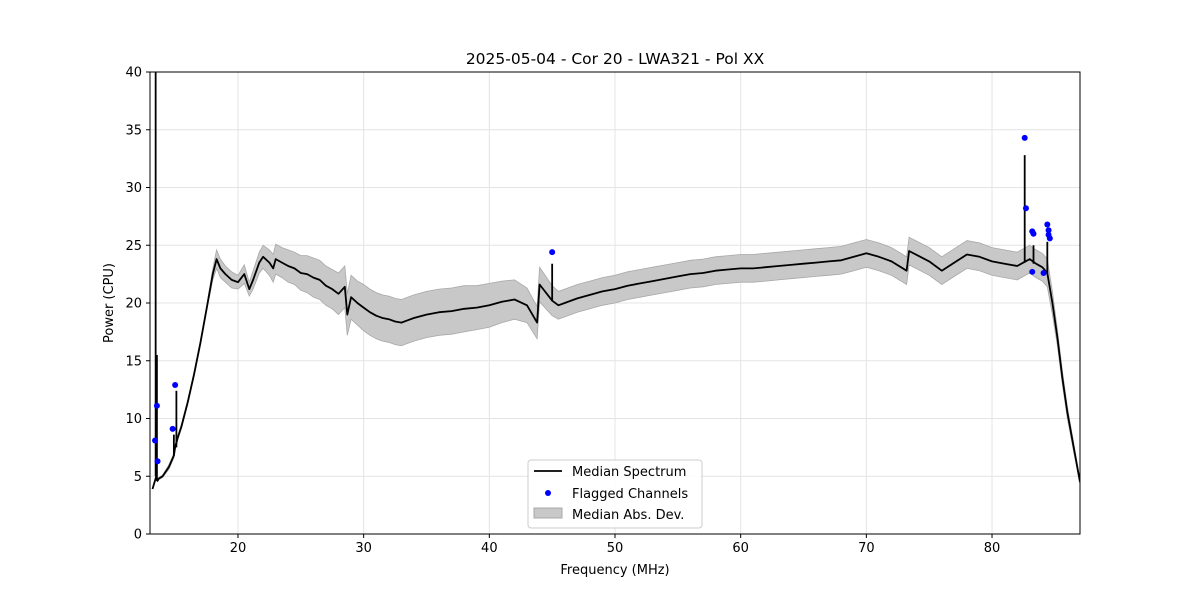 This screenshot has width=1200, height=600. What do you see at coordinates (489, 548) in the screenshot?
I see `x-tick-label: 40` at bounding box center [489, 548].